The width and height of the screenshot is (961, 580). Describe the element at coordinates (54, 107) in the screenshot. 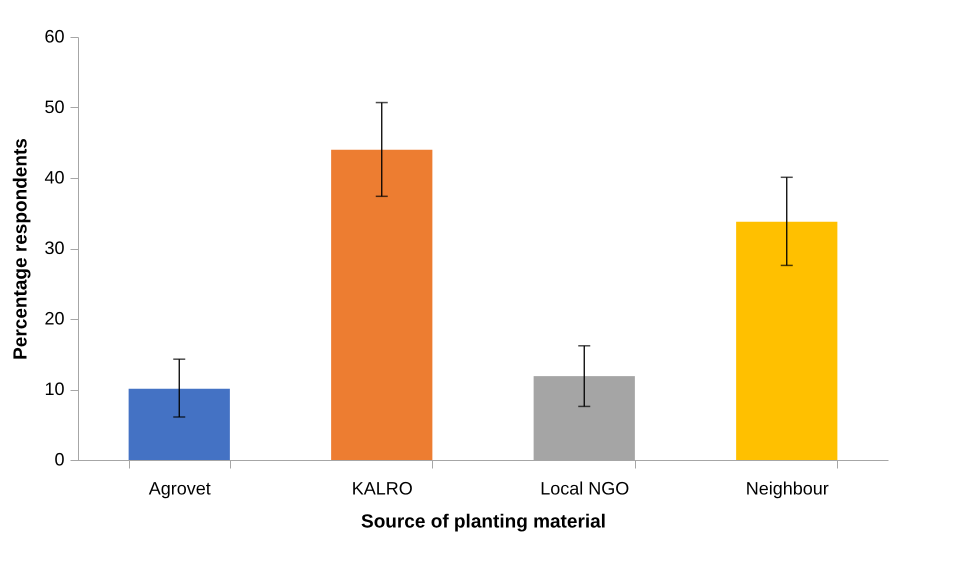

I see `y-tick-label: 50` at that location.